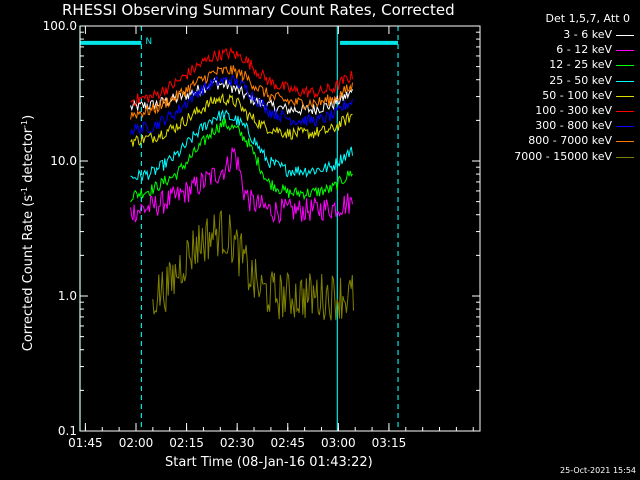 The width and height of the screenshot is (640, 480). I want to click on legend-entry: 25 - 50 keV, so click(560, 81).